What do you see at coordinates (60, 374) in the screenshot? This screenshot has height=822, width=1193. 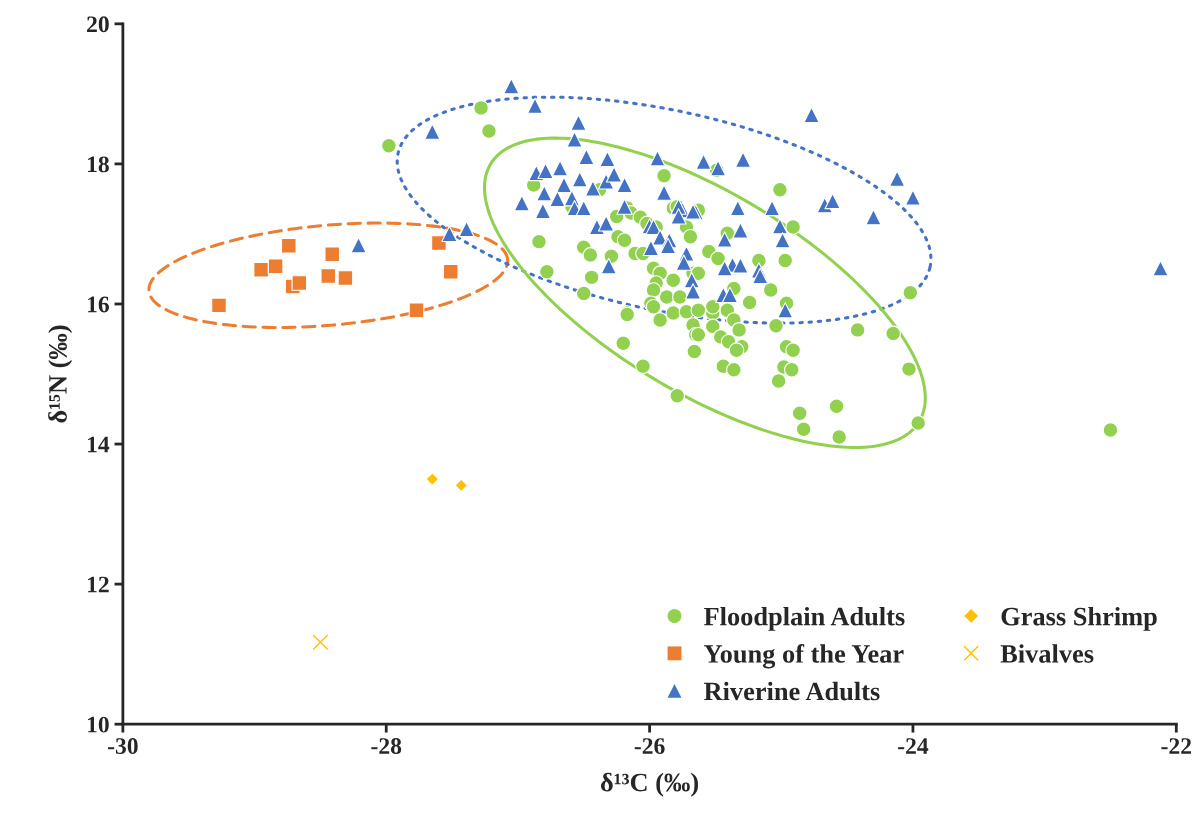 I see `y-axis-title: δ¹⁵N (‰)` at bounding box center [60, 374].